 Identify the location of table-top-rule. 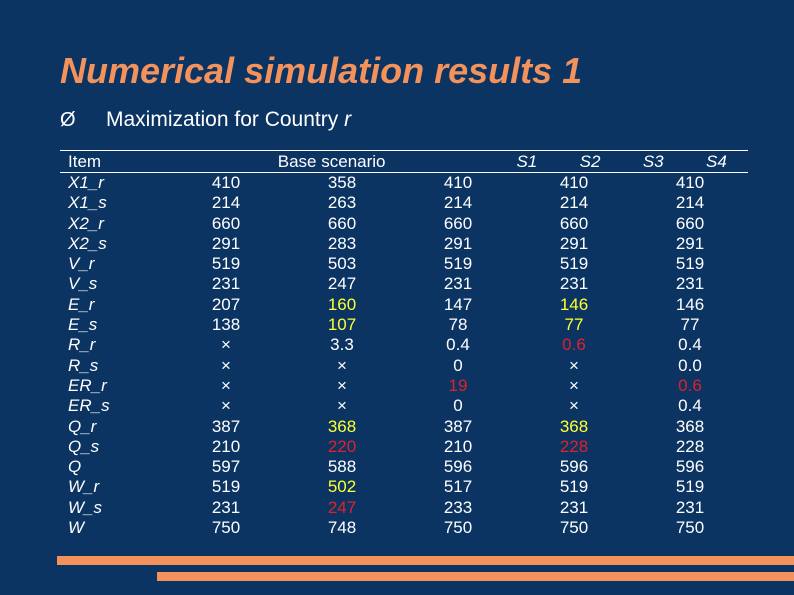
(404, 150).